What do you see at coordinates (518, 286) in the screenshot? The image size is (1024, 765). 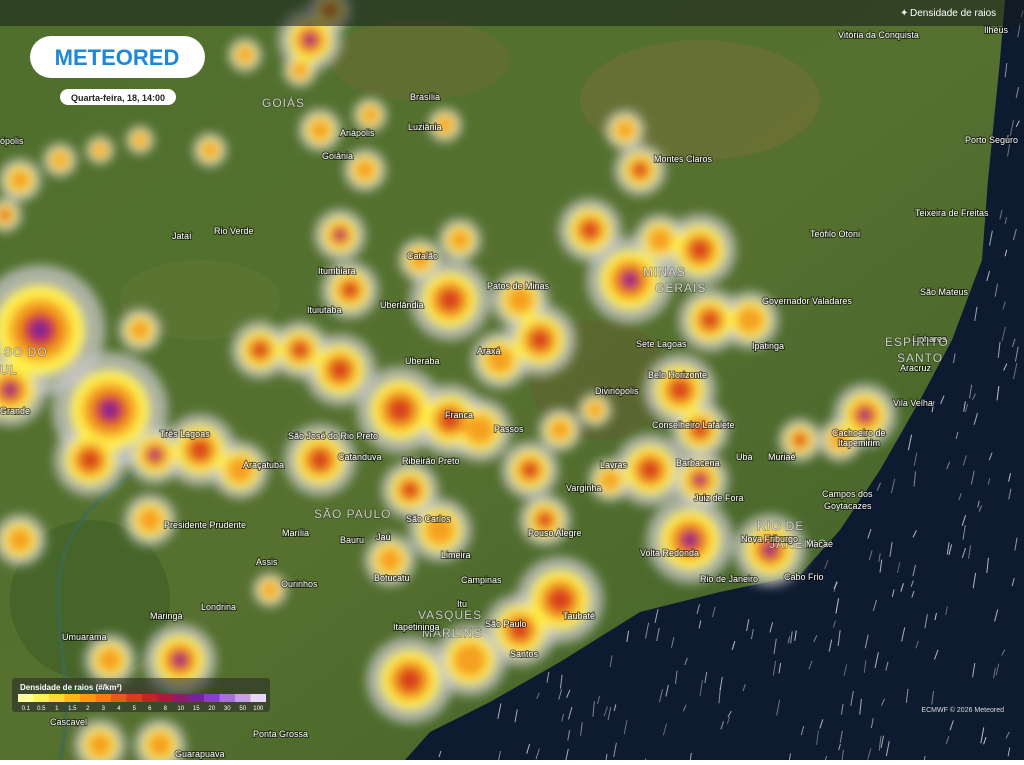 I see `city-label: Patos de Minas` at bounding box center [518, 286].